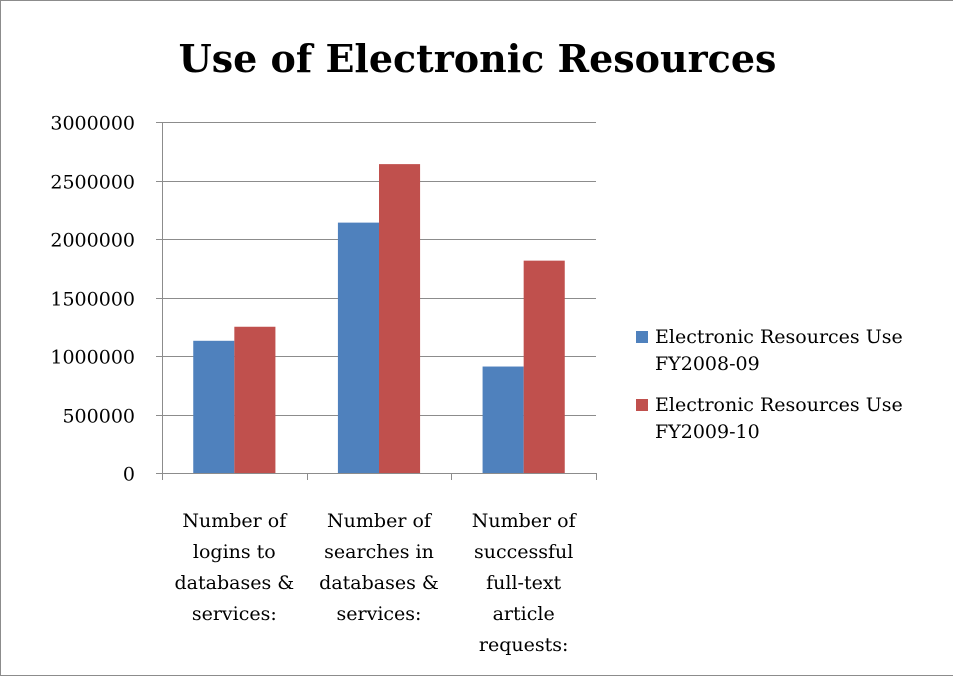  What do you see at coordinates (234, 552) in the screenshot?
I see `x-category-label: logins to` at bounding box center [234, 552].